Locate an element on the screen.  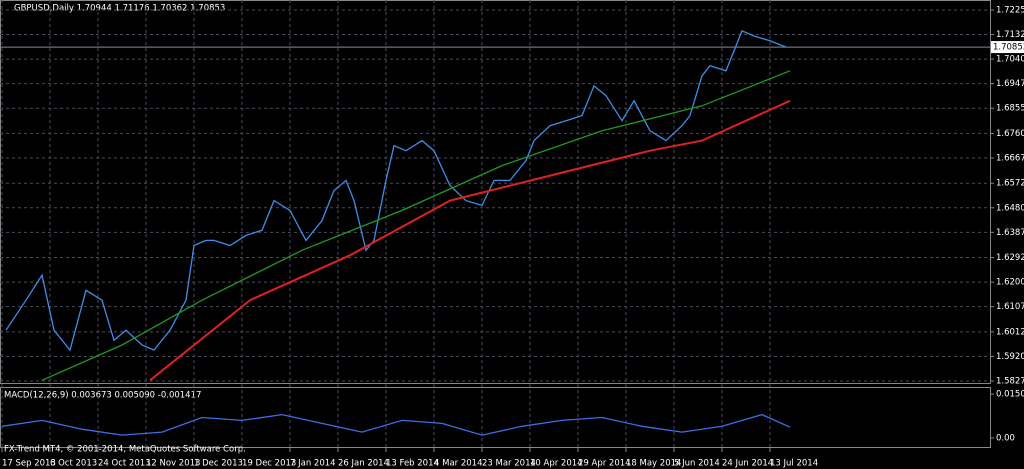
y-tick-label: 1.72250 is located at coordinates (1010, 10).